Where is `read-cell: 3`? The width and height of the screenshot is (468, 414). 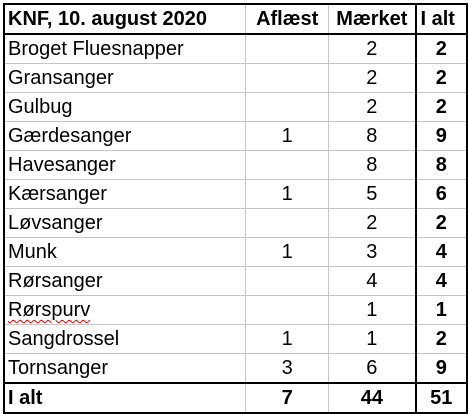 read-cell: 3 is located at coordinates (287, 368).